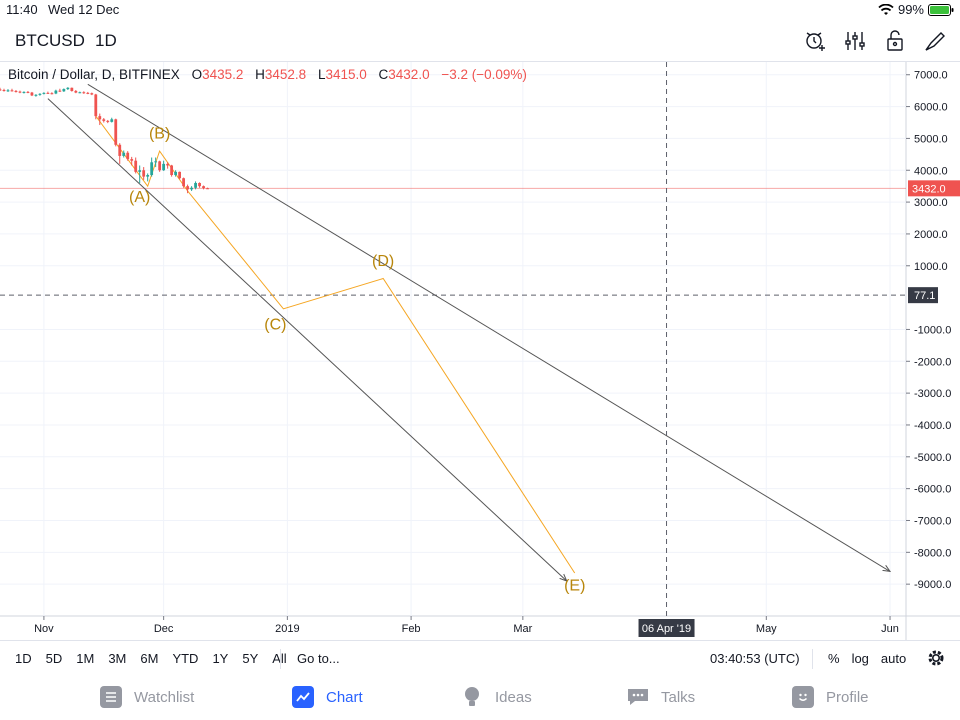 This screenshot has height=720, width=960. What do you see at coordinates (111, 697) in the screenshot?
I see `watchlist-icon` at bounding box center [111, 697].